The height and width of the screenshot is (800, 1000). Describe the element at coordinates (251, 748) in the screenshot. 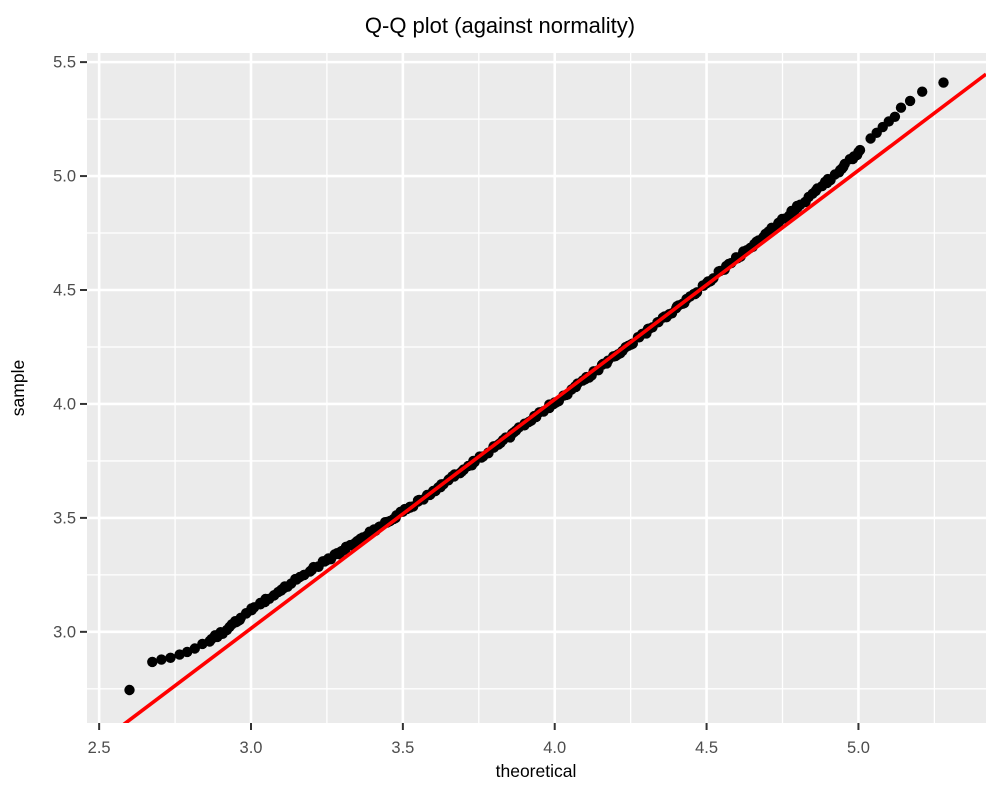

I see `x-tick-label: 3.0` at that location.